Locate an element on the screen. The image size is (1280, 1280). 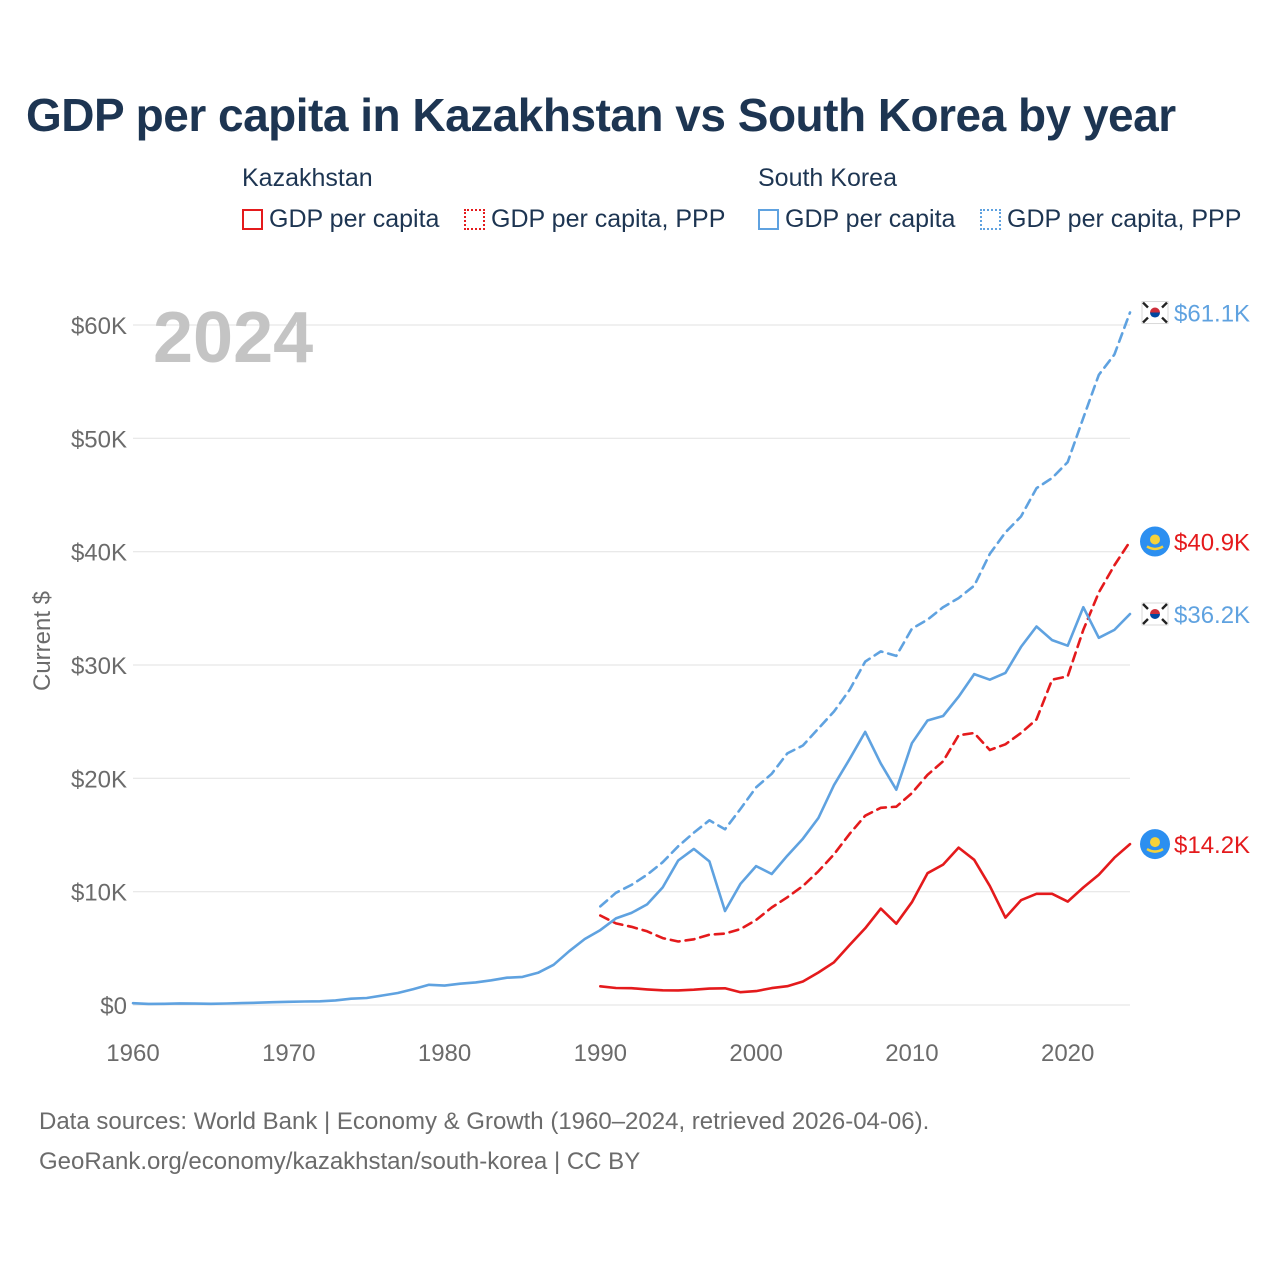
legend-item-kazakhstan-gdp: GDP per capita is located at coordinates (340, 219).